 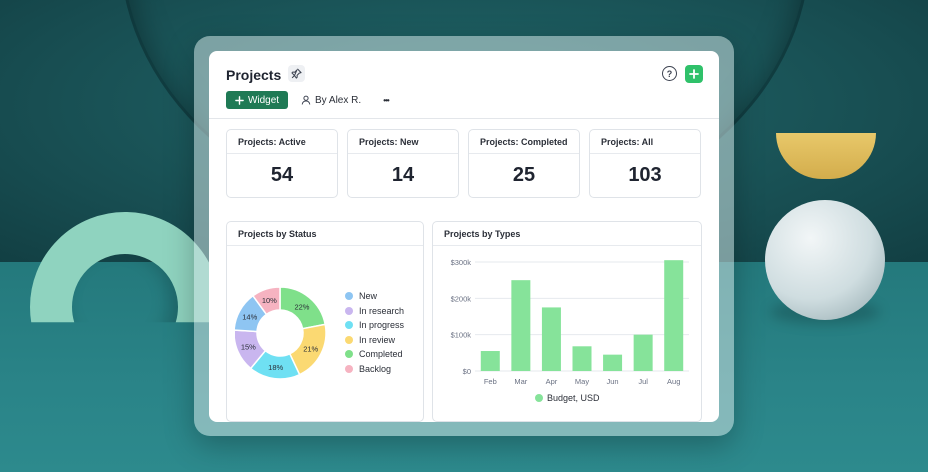 I want to click on pin-button, so click(x=296, y=73).